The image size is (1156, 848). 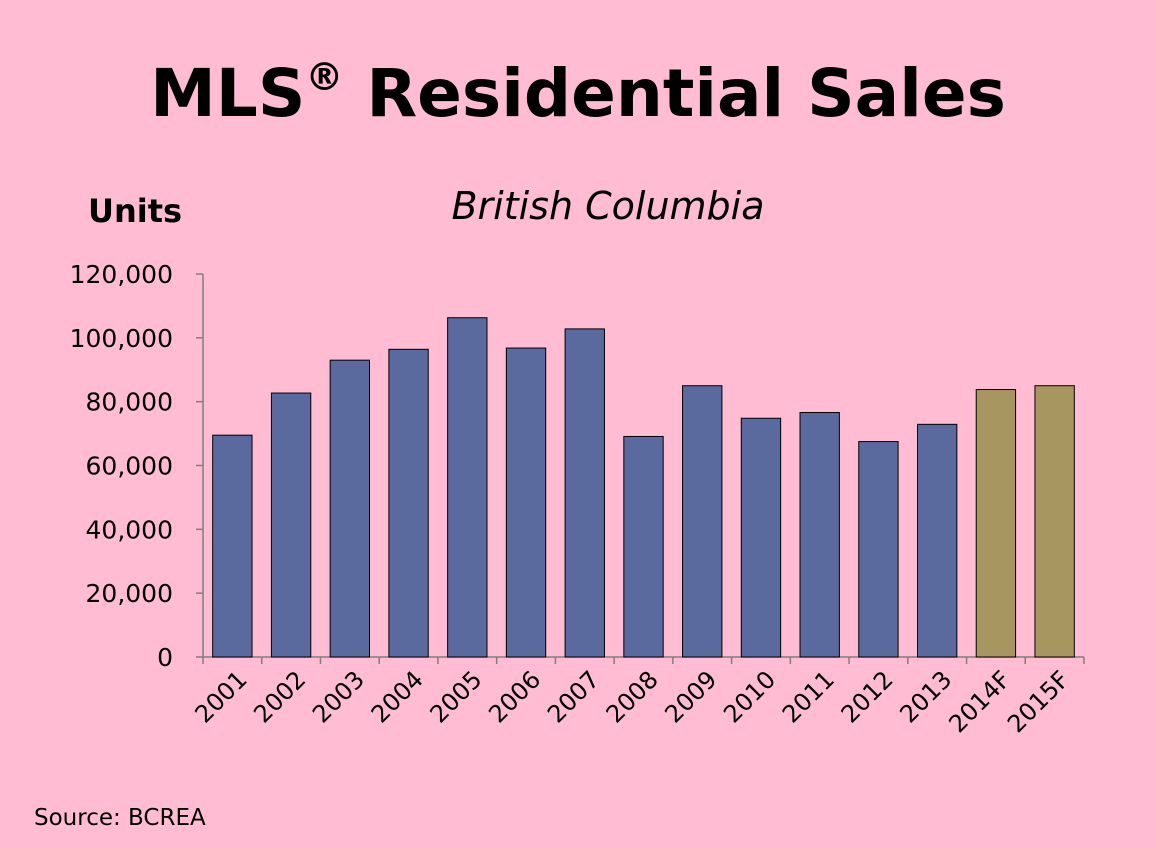 What do you see at coordinates (702, 521) in the screenshot?
I see `bar-2009` at bounding box center [702, 521].